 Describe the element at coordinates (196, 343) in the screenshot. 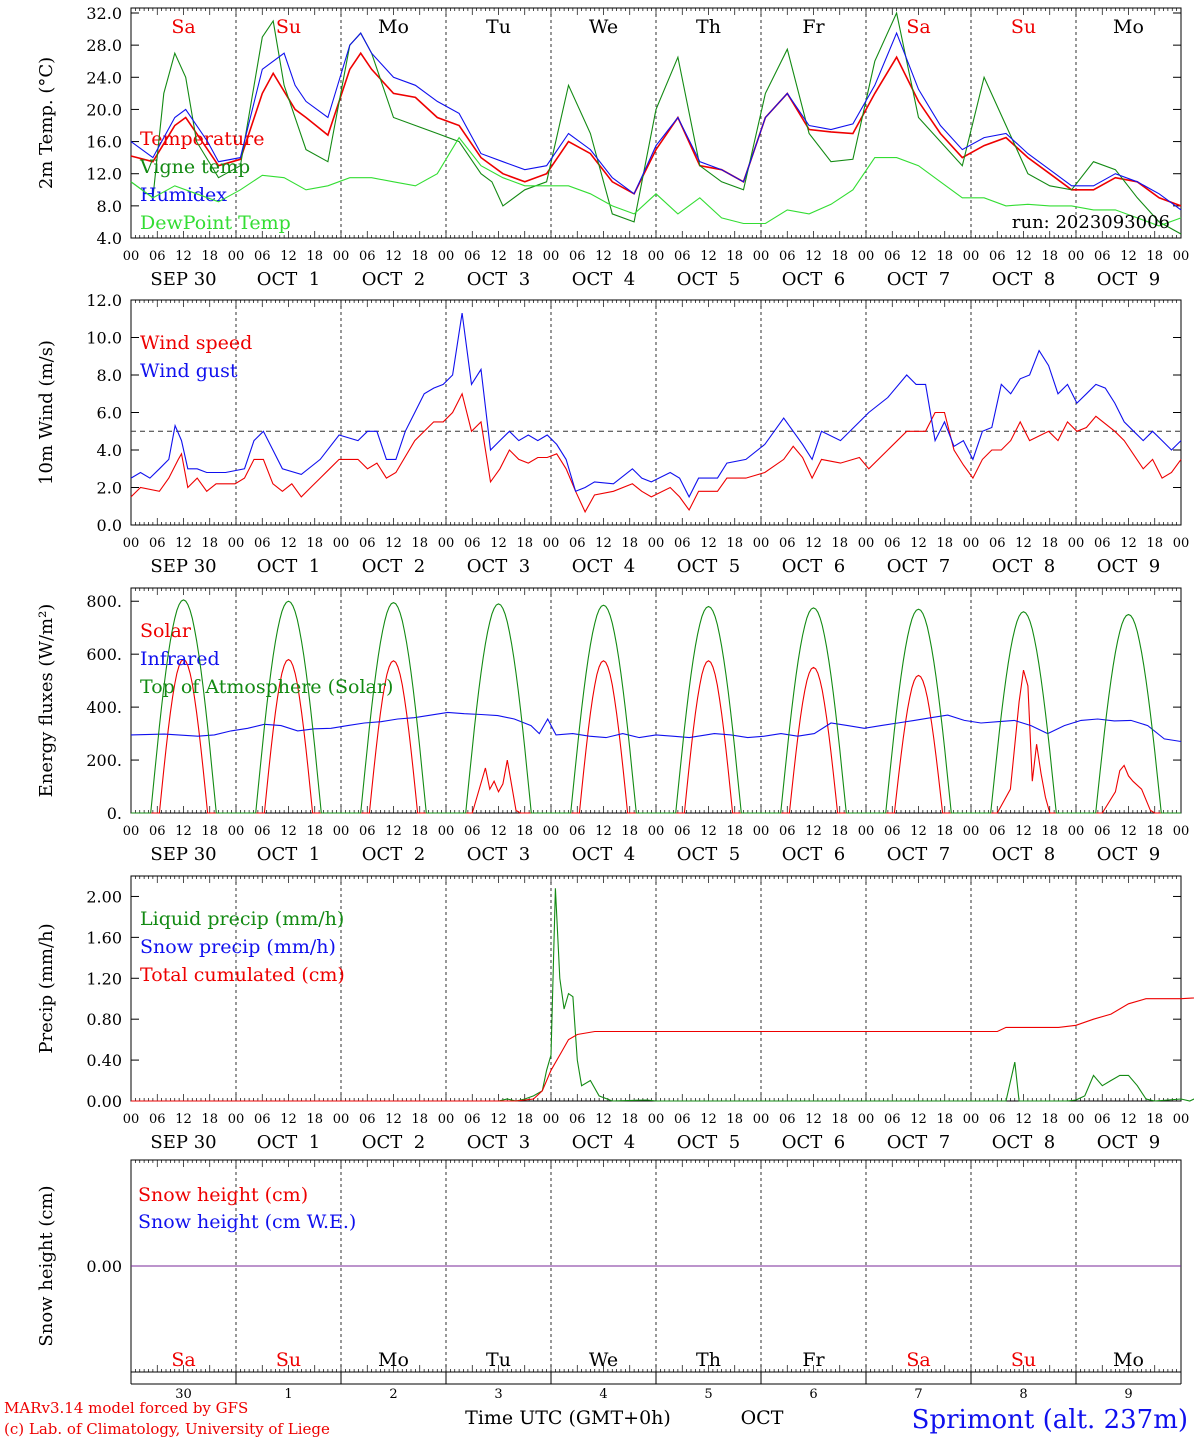

I see `legend-entry: Wind speed` at that location.